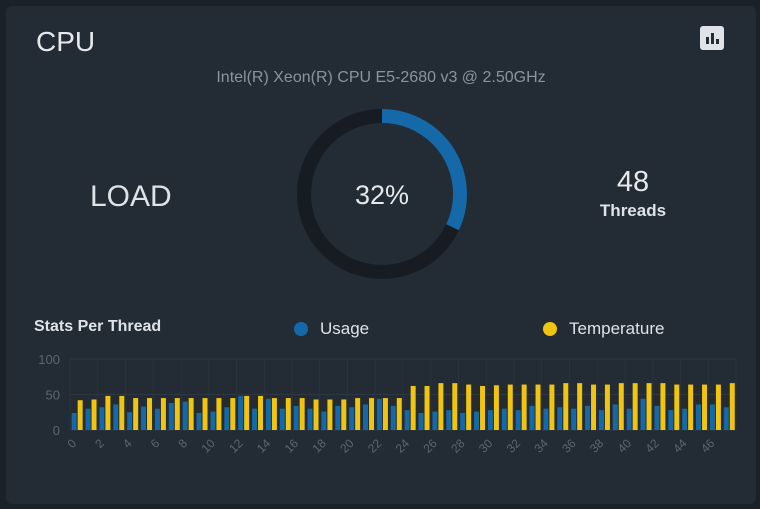 The height and width of the screenshot is (509, 760). What do you see at coordinates (597, 446) in the screenshot?
I see `x-tick-label: 38` at bounding box center [597, 446].